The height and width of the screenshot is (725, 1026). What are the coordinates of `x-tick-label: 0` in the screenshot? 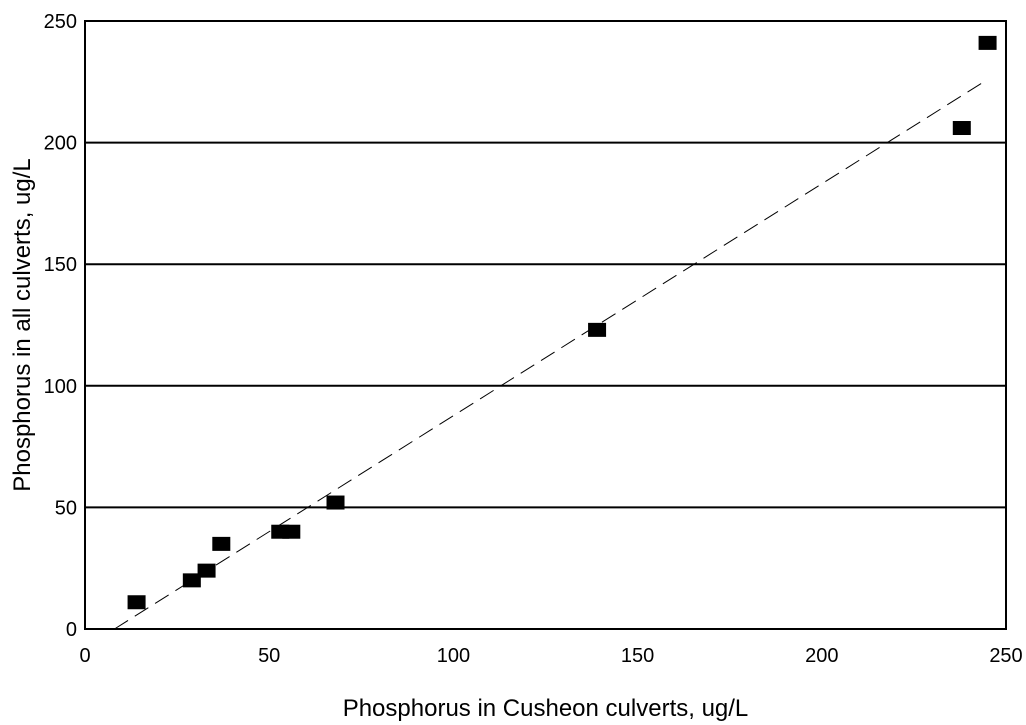 It's located at (84, 656).